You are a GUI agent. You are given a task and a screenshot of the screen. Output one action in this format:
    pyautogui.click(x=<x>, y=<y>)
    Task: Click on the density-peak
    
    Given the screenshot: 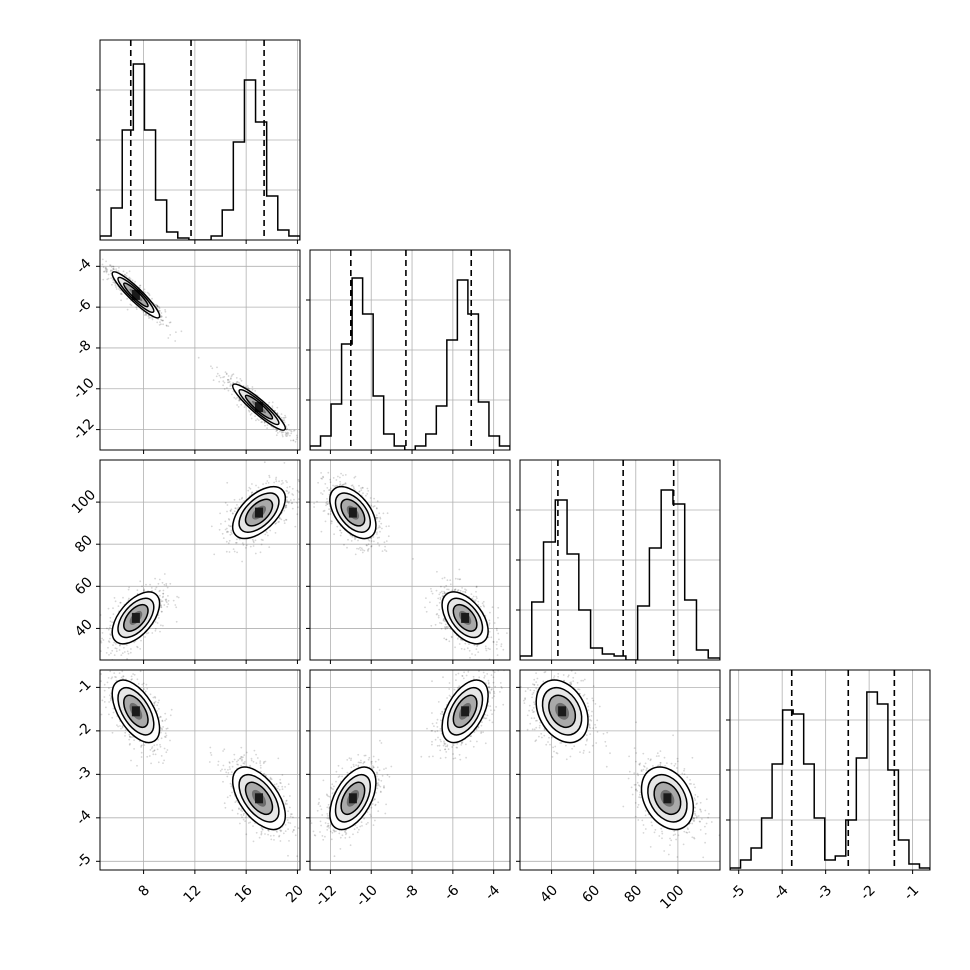 What is the action you would take?
    pyautogui.click(x=135, y=294)
    